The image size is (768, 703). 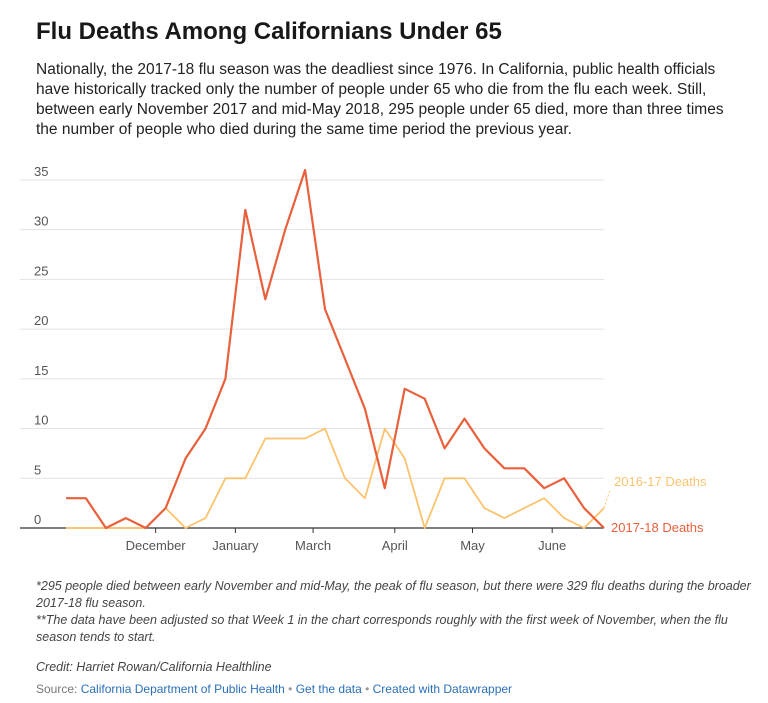 What do you see at coordinates (37, 469) in the screenshot?
I see `y-tick-label: 5` at bounding box center [37, 469].